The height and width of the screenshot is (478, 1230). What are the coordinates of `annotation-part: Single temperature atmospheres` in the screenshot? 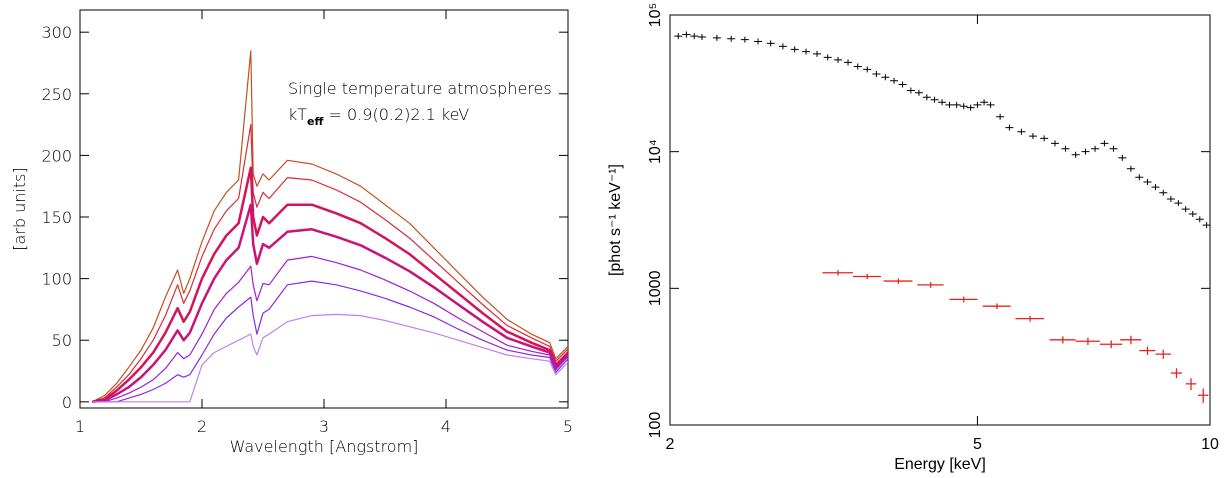 It's located at (420, 88).